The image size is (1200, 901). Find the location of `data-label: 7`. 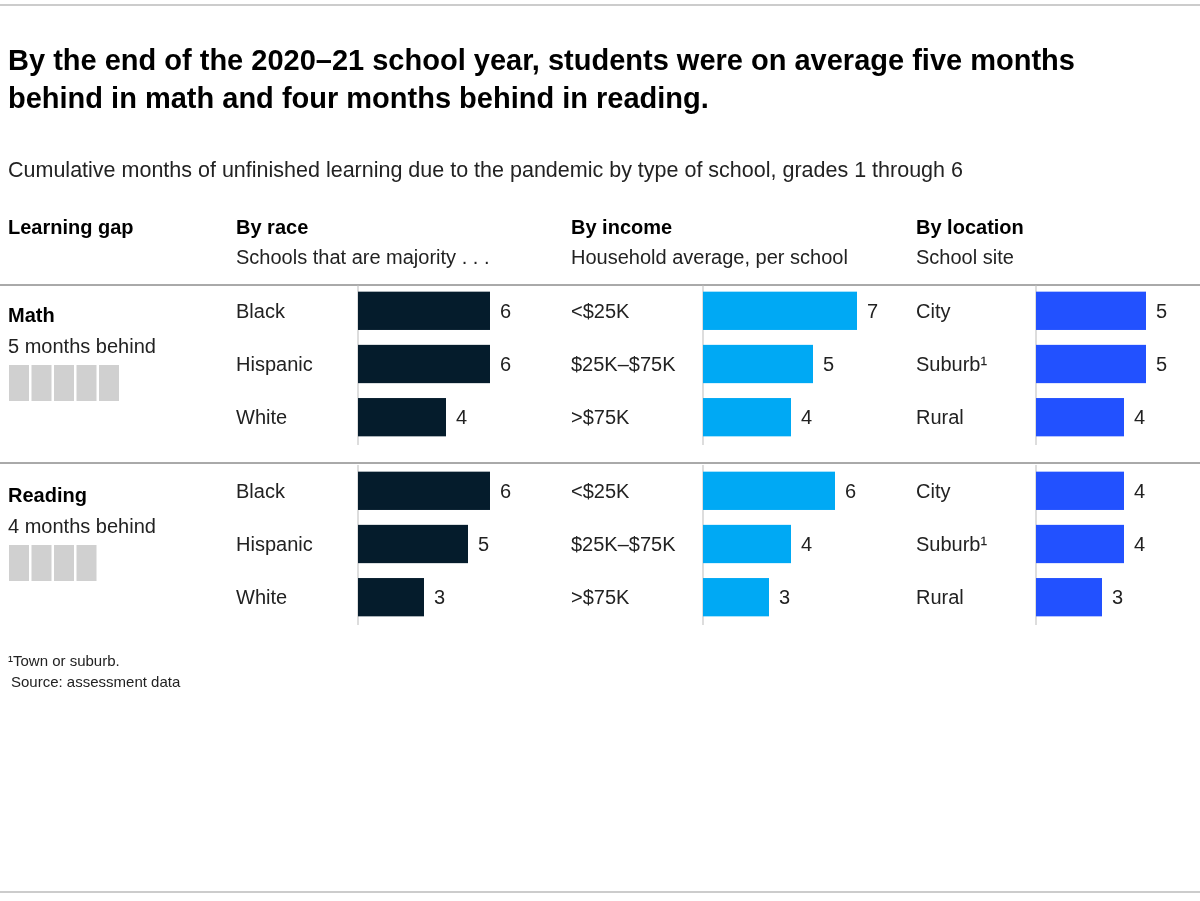

data-label: 7 is located at coordinates (873, 310).